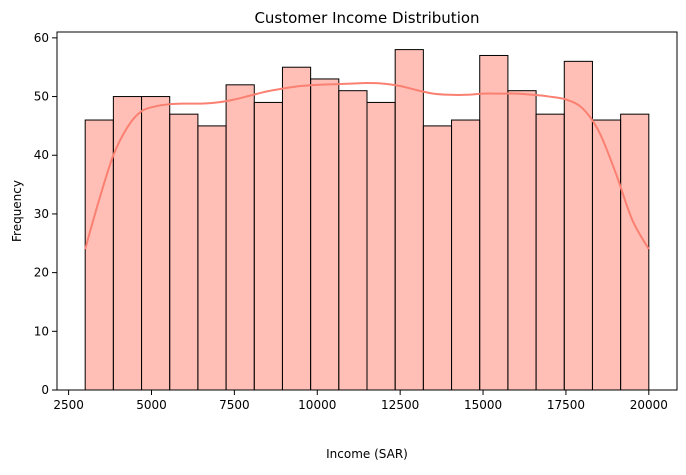  Describe the element at coordinates (400, 405) in the screenshot. I see `x-tick-label: 12500` at that location.